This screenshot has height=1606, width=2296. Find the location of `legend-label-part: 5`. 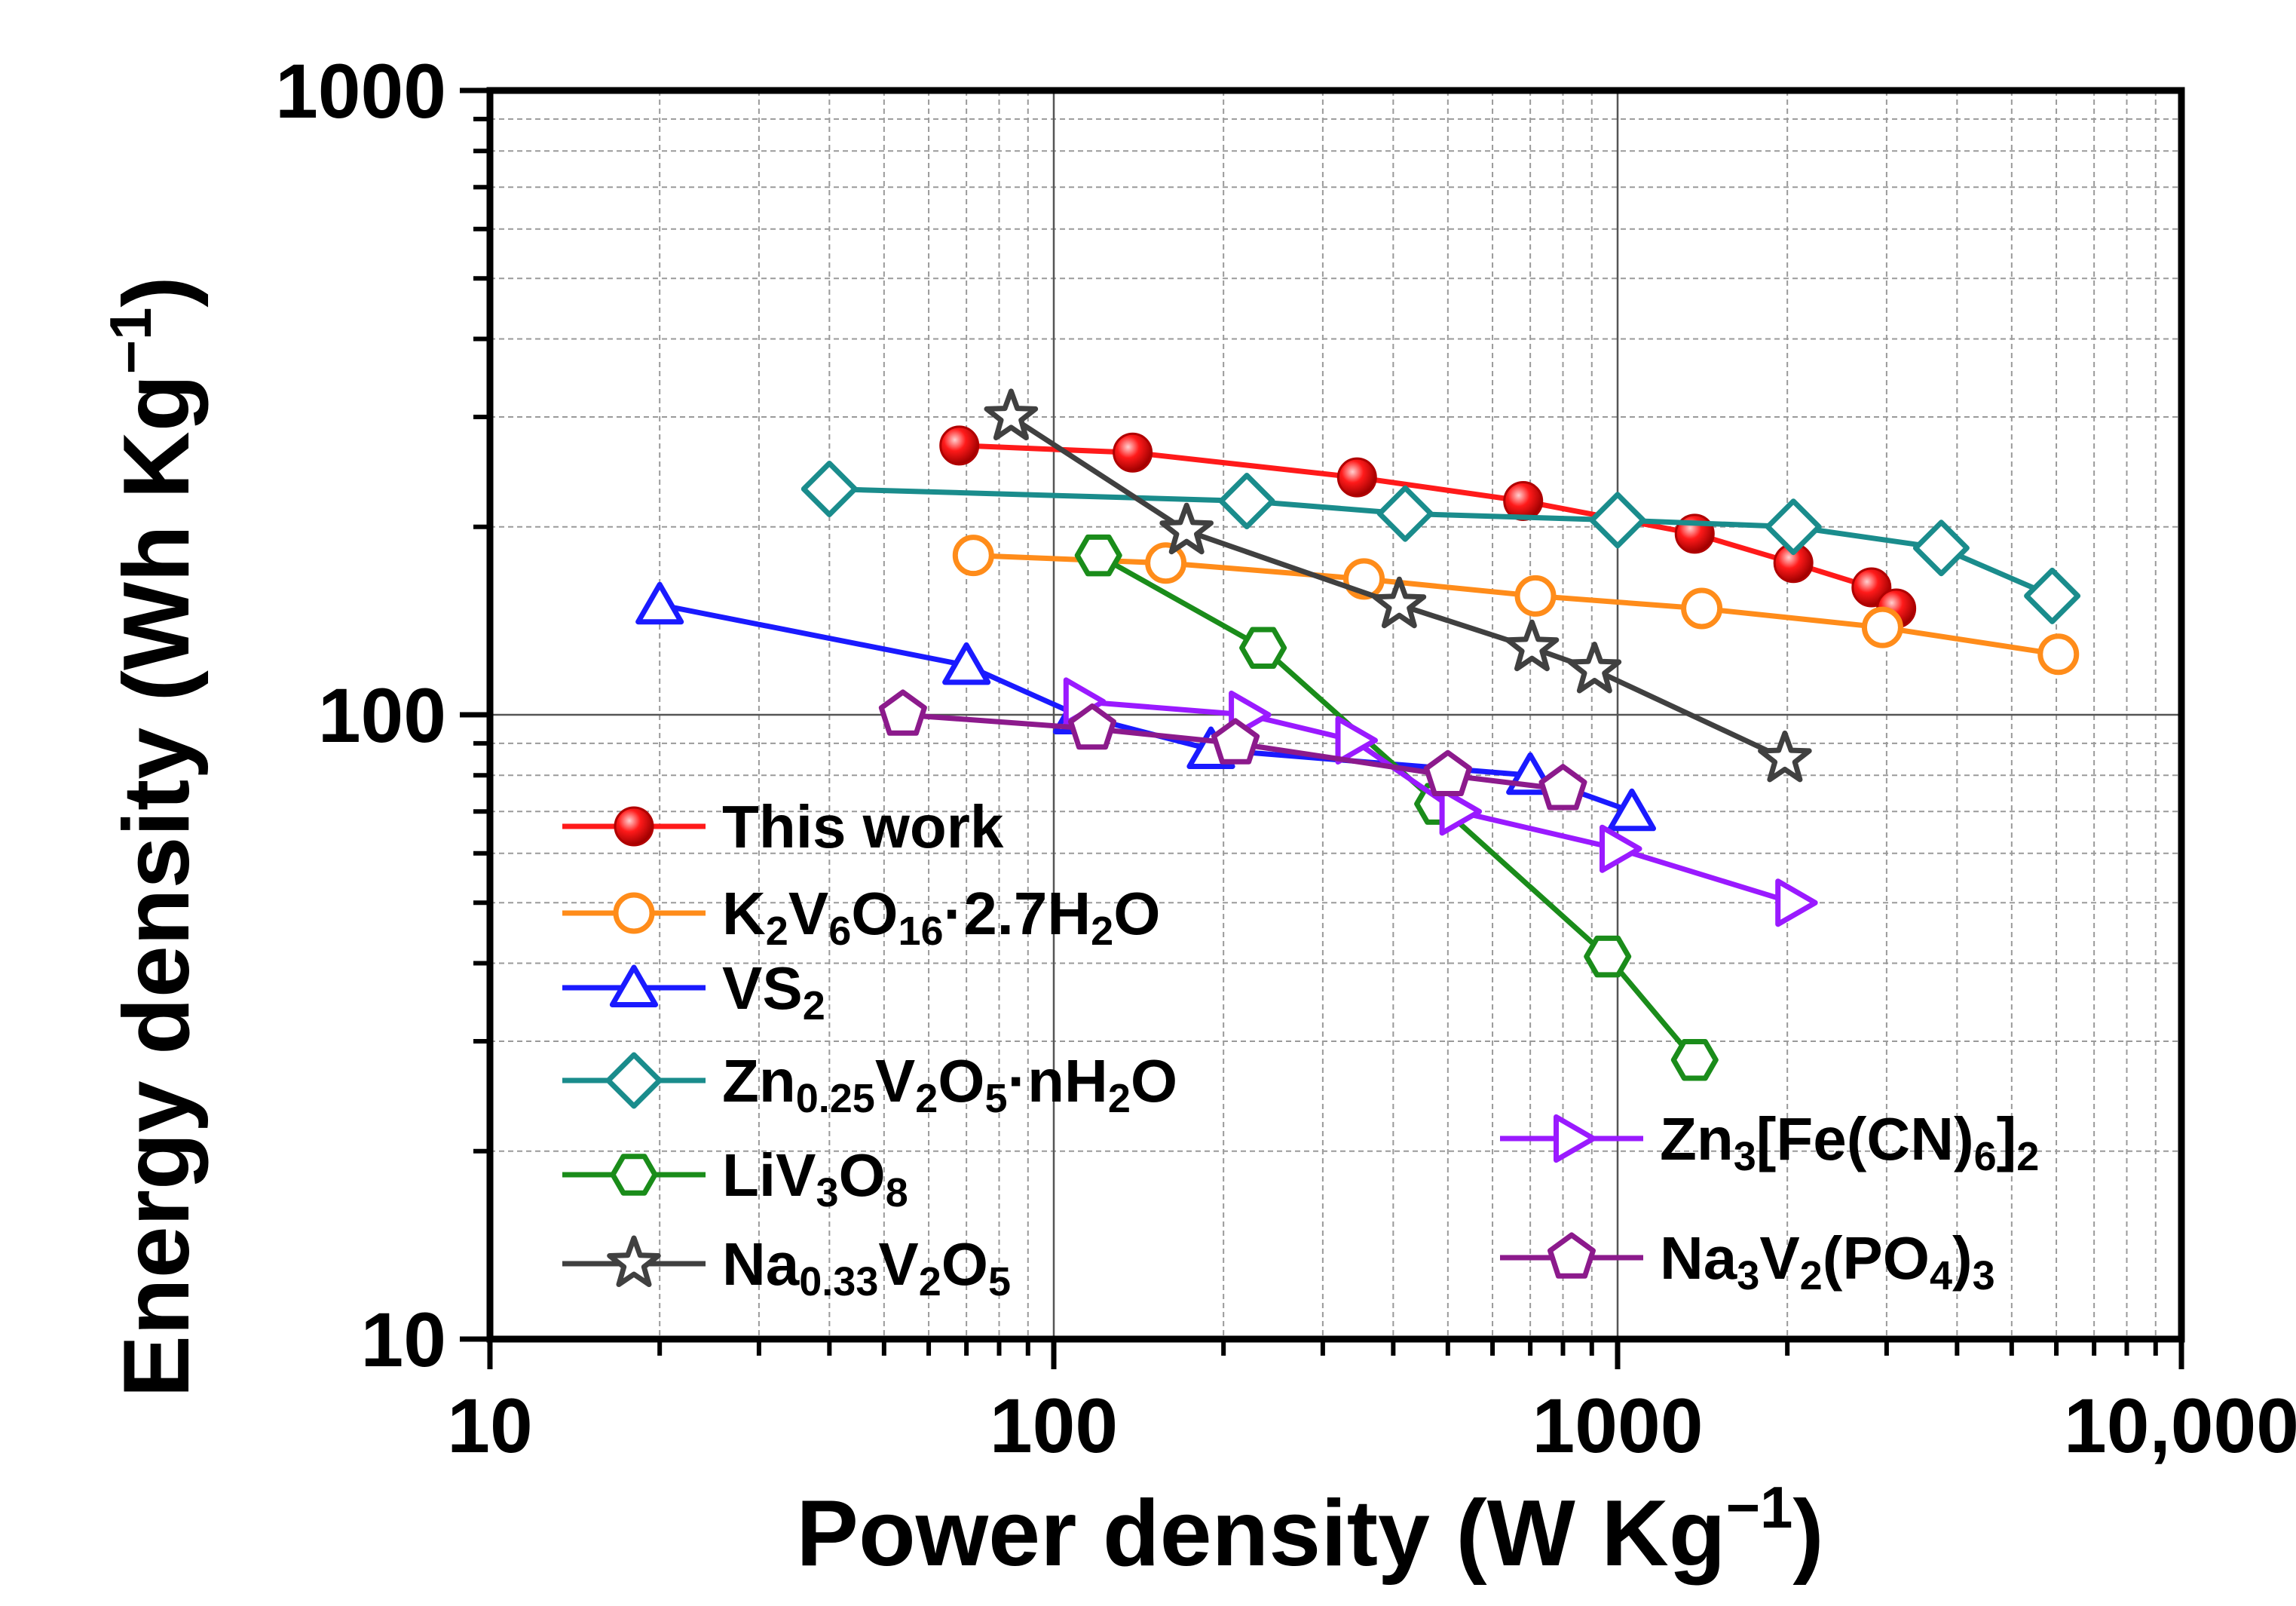

legend-label-part: 5 is located at coordinates (996, 1098).